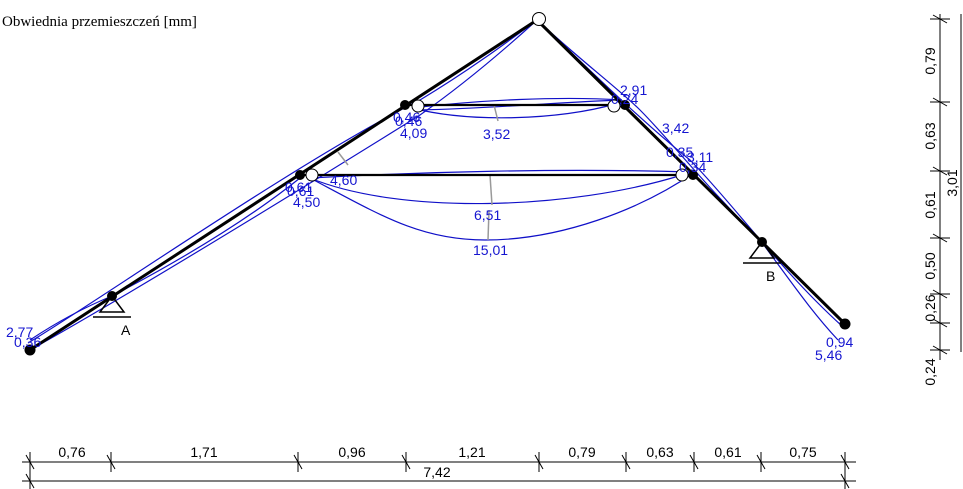  Describe the element at coordinates (343, 180) in the screenshot. I see `displacement-label: 4,60` at that location.